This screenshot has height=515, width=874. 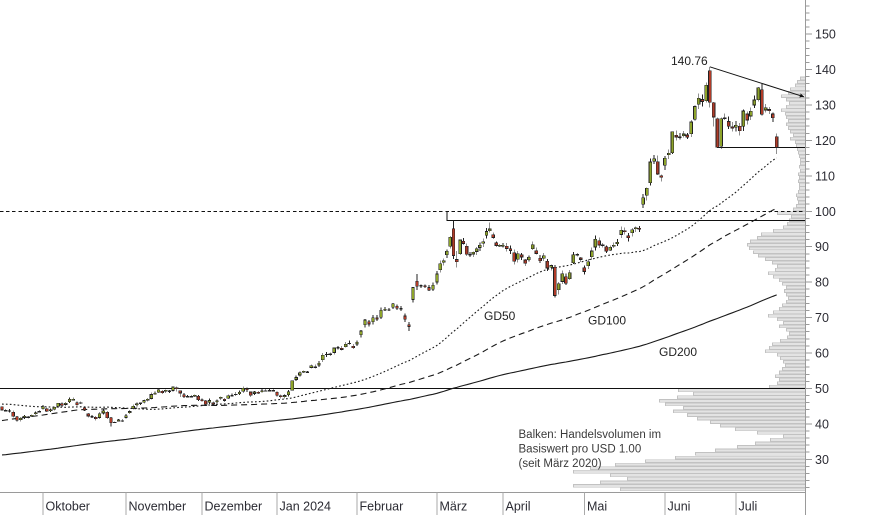 What do you see at coordinates (580, 450) in the screenshot?
I see `svg-text: Basiswert pro USD 1.00` at bounding box center [580, 450].